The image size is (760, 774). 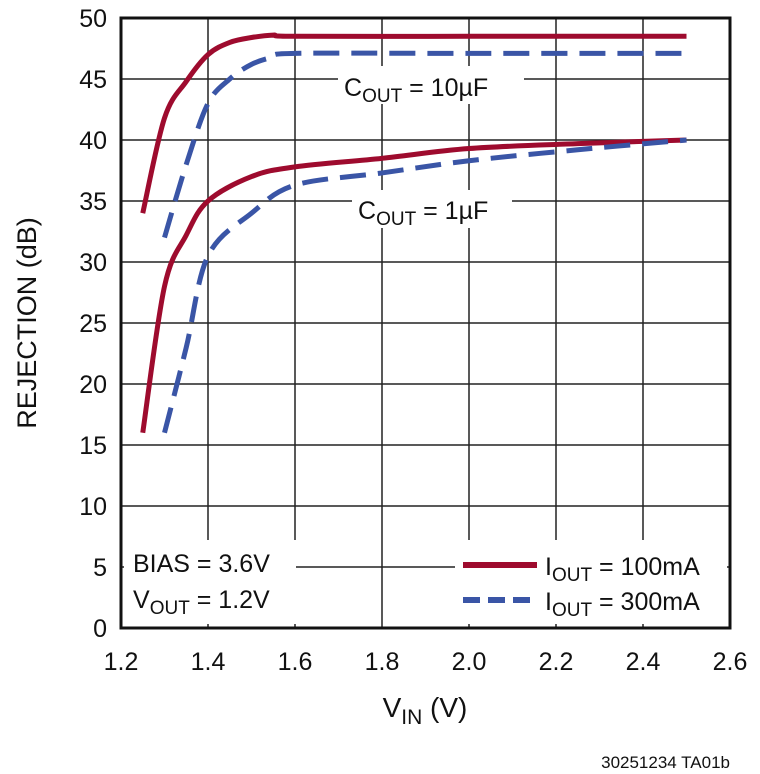 I want to click on y-tick-label: 20, so click(x=93, y=385).